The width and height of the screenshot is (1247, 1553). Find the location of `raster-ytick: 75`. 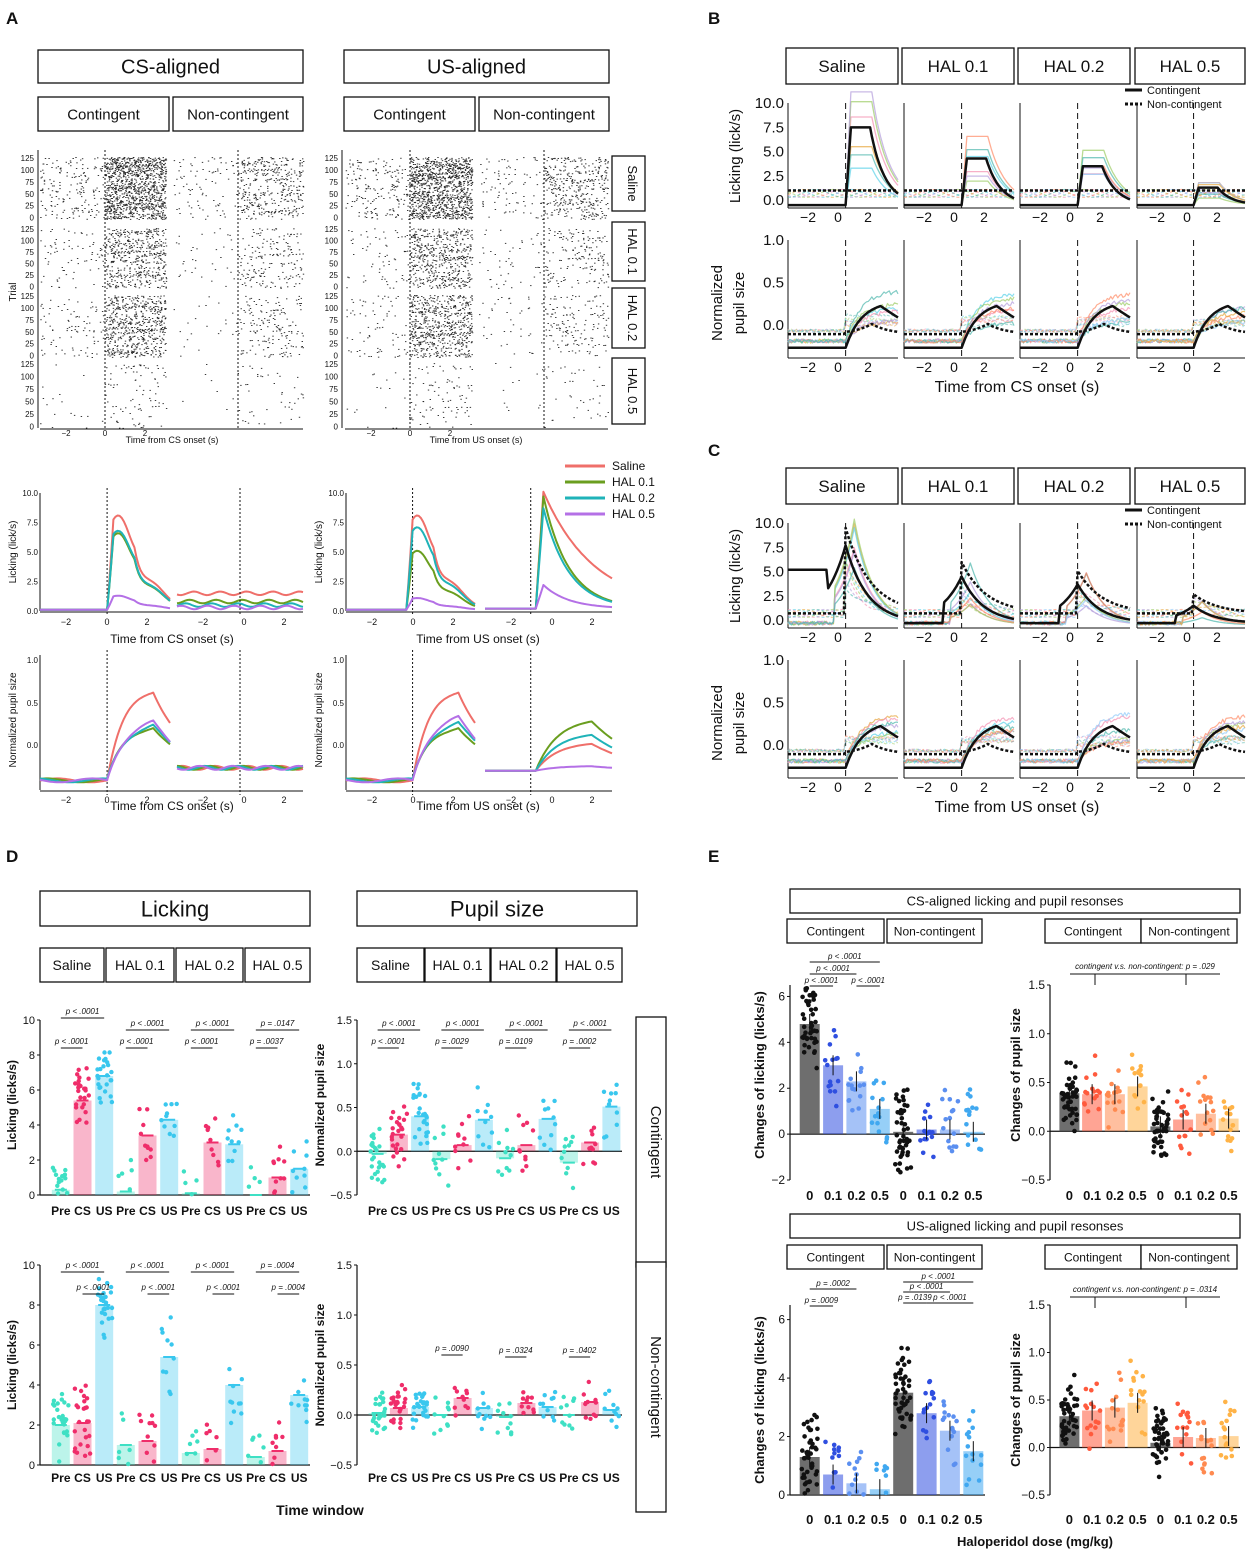

raster-ytick: 75 is located at coordinates (29, 252).